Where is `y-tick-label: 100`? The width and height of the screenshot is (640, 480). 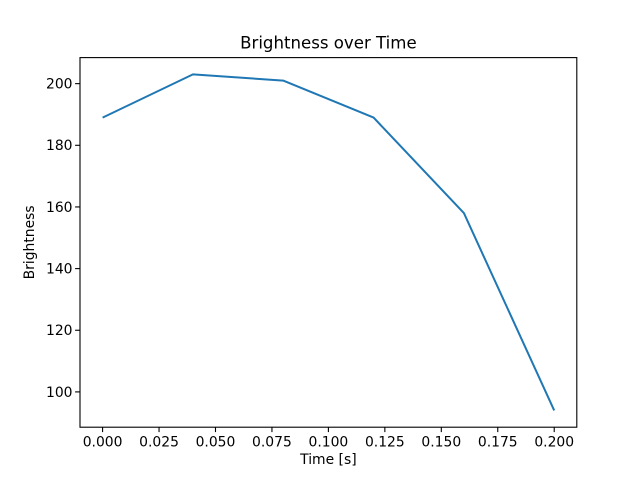 y-tick-label: 100 is located at coordinates (59, 393).